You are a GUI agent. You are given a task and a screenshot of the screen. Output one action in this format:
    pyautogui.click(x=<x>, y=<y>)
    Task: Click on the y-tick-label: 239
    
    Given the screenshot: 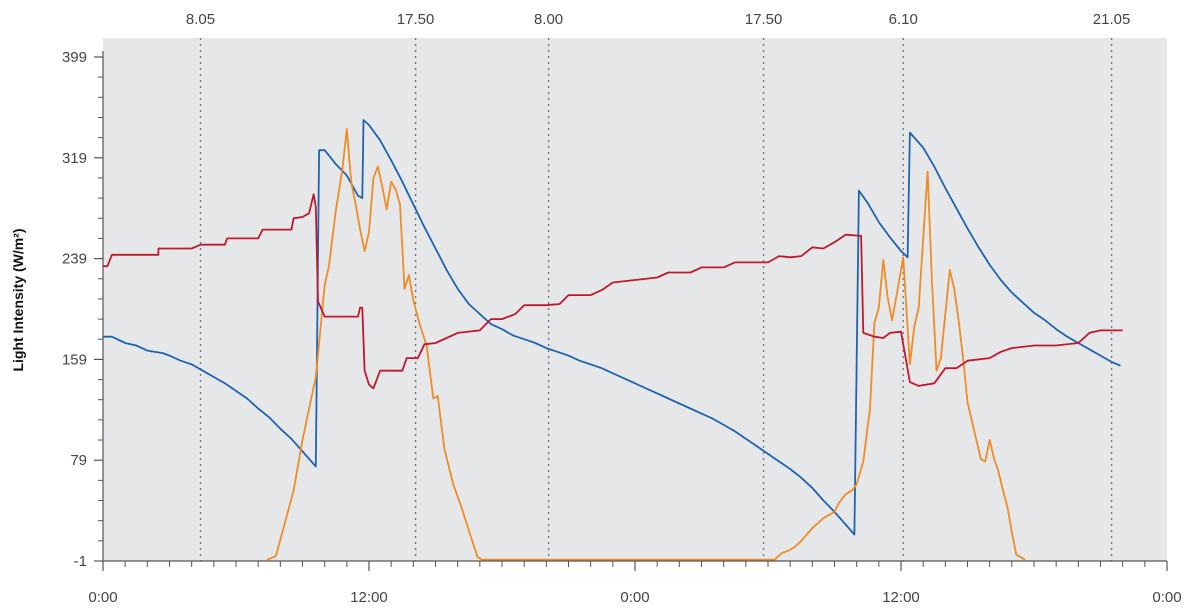 What is the action you would take?
    pyautogui.click(x=74, y=259)
    